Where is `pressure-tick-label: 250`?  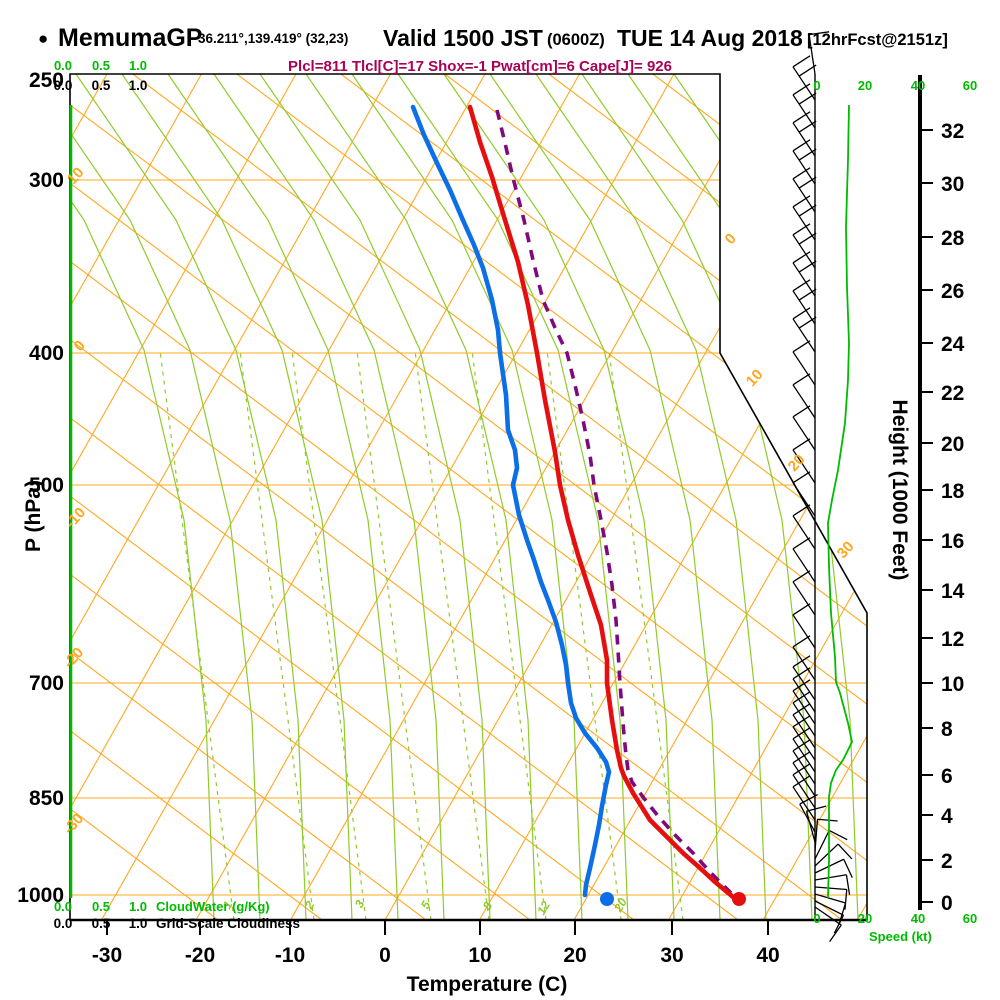
pressure-tick-label: 250 is located at coordinates (46, 80).